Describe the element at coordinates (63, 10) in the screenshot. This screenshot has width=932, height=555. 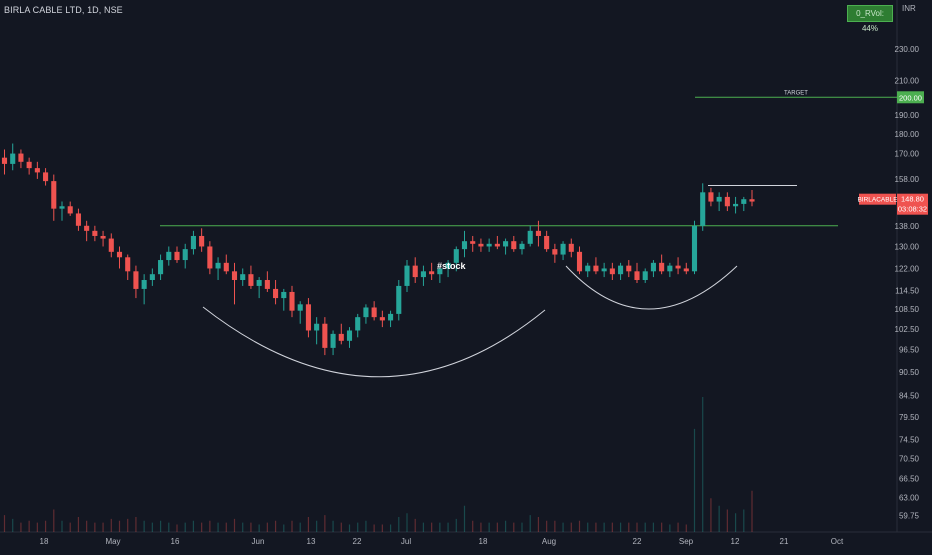
I see `symbol-title: BIRLA CABLE LTD, 1D, NSE` at that location.